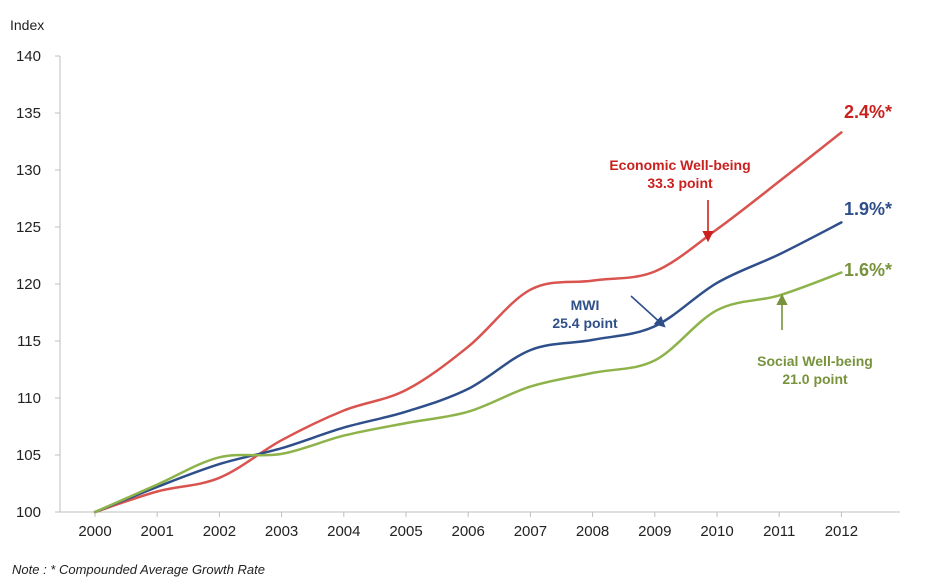 The height and width of the screenshot is (586, 928). What do you see at coordinates (654, 531) in the screenshot?
I see `x-tick-label: 2009` at bounding box center [654, 531].